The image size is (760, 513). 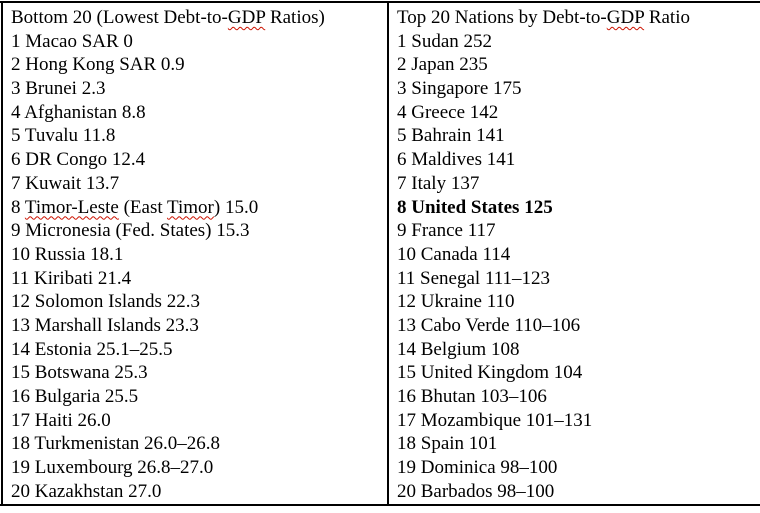 I want to click on table-row: 15 Botswana 25.3, so click(x=79, y=373).